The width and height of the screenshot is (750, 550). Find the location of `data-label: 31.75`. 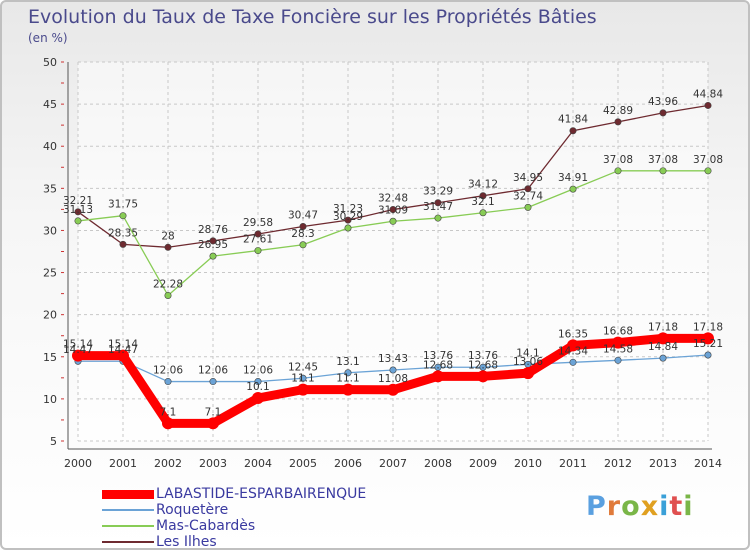

data-label: 31.75 is located at coordinates (123, 205).